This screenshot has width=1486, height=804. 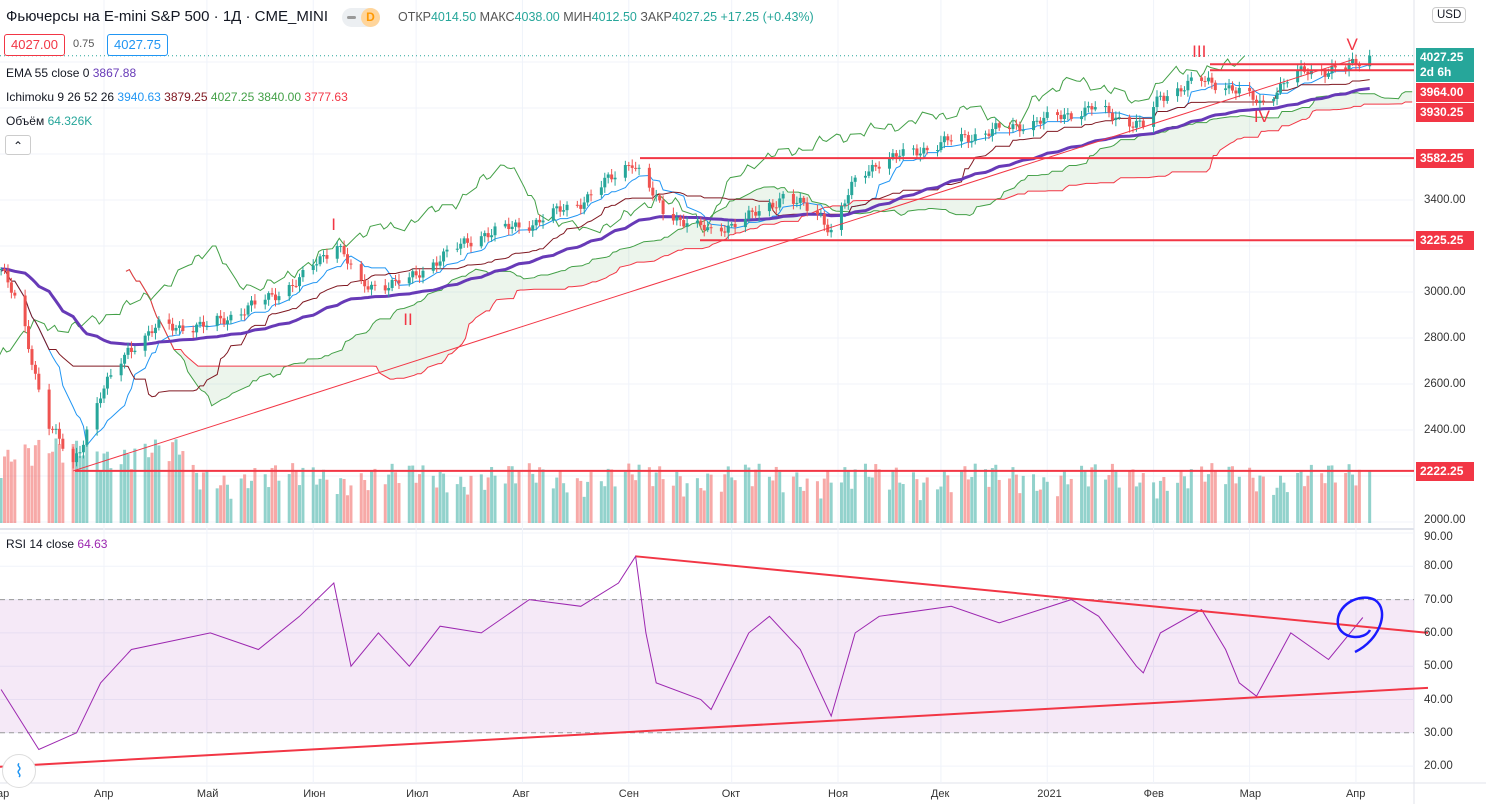 I want to click on volume-legend: Объём 64.326K, so click(x=49, y=121).